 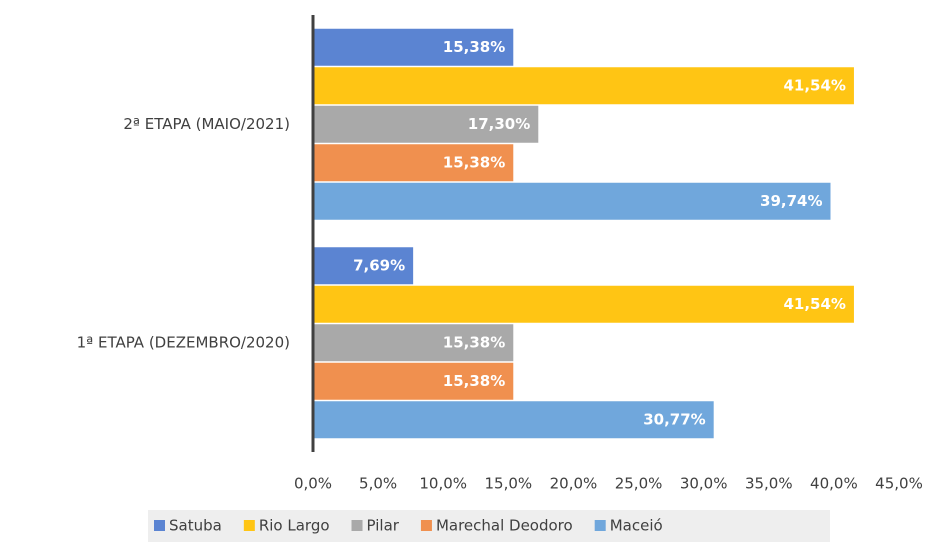 I want to click on category-label: 1ª ETAPA (DEZEMBRO/2020), so click(x=183, y=342).